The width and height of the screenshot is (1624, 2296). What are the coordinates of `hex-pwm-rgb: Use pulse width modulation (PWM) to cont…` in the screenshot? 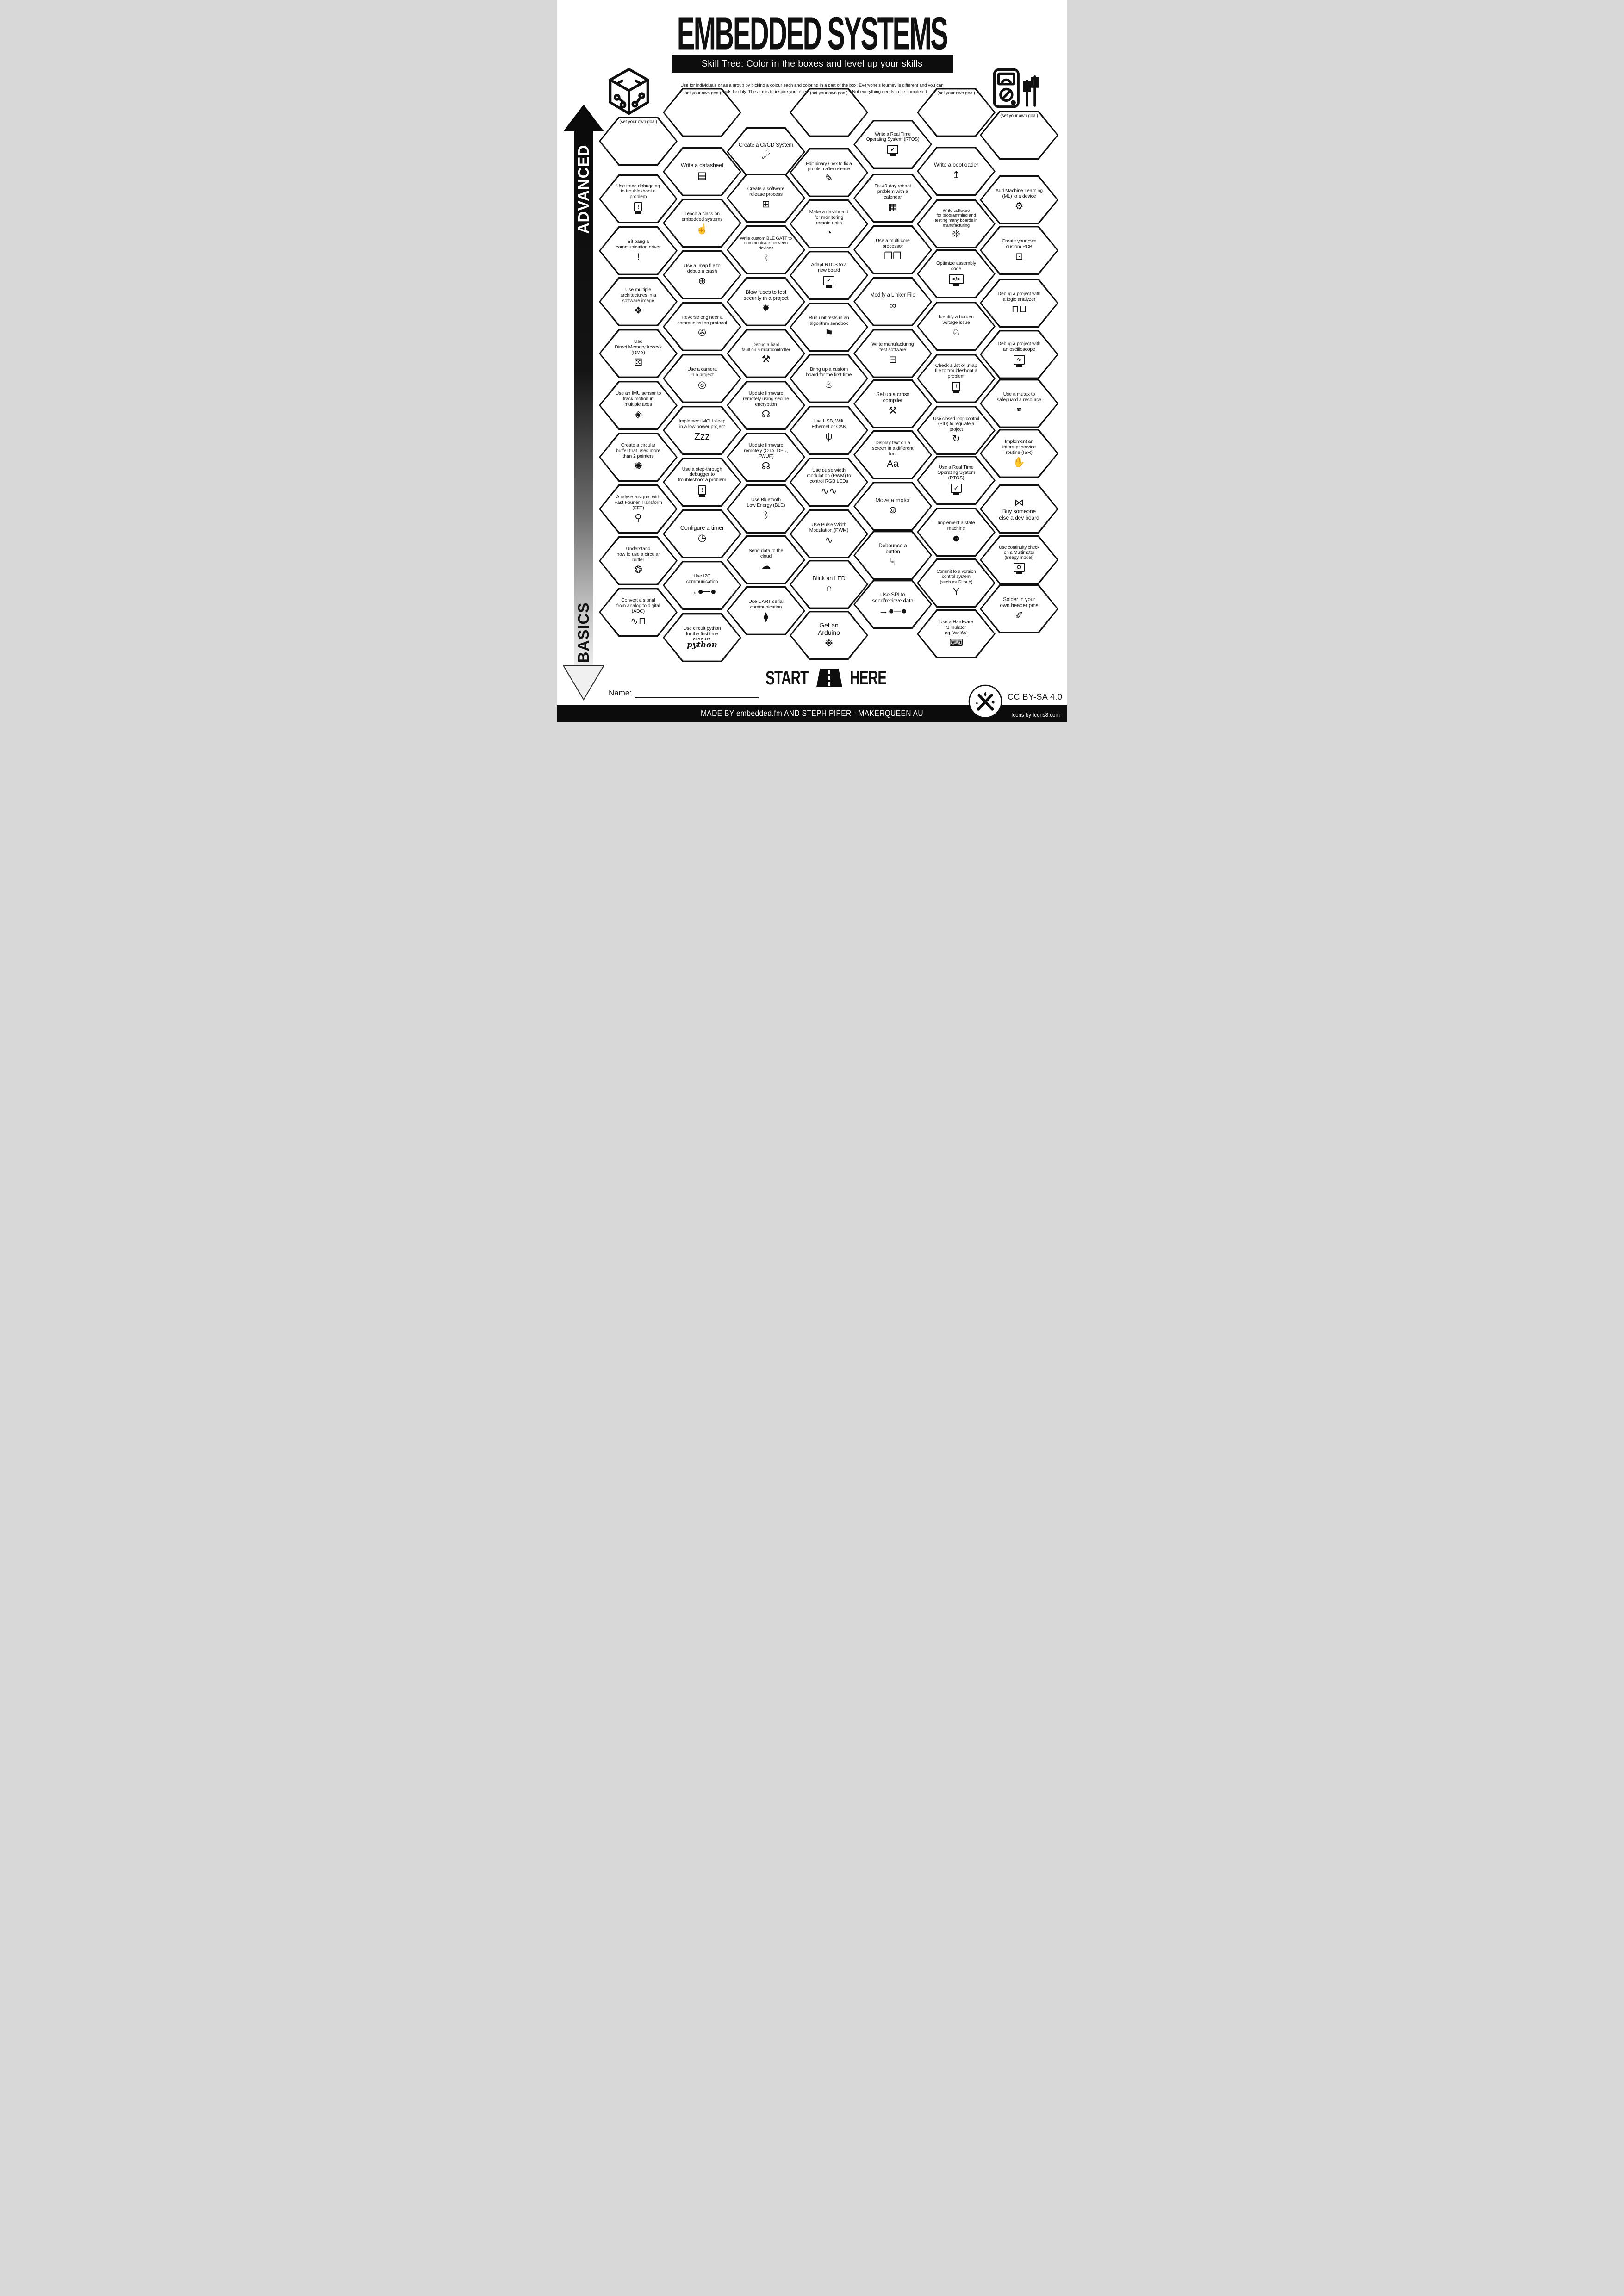 It's located at (829, 483).